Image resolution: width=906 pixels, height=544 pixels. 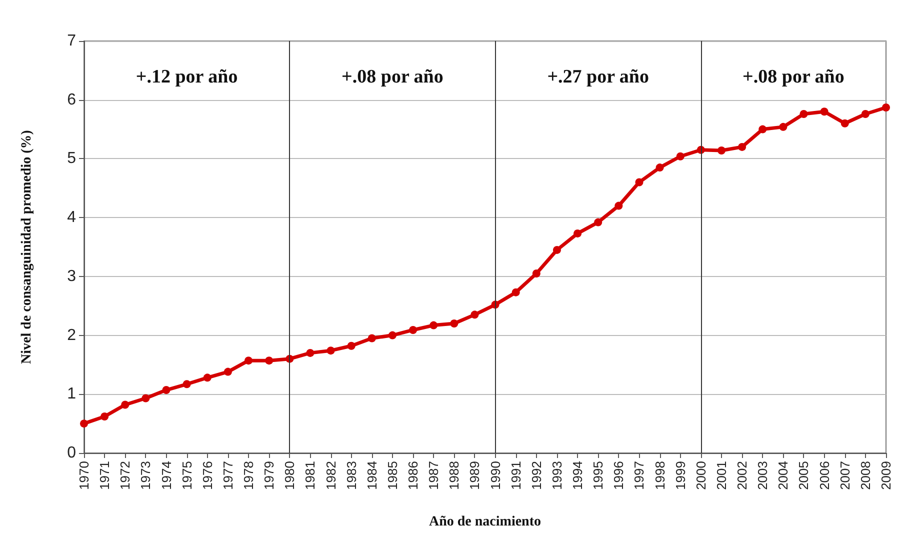 What do you see at coordinates (71, 453) in the screenshot?
I see `y-tick-label: 0` at bounding box center [71, 453].